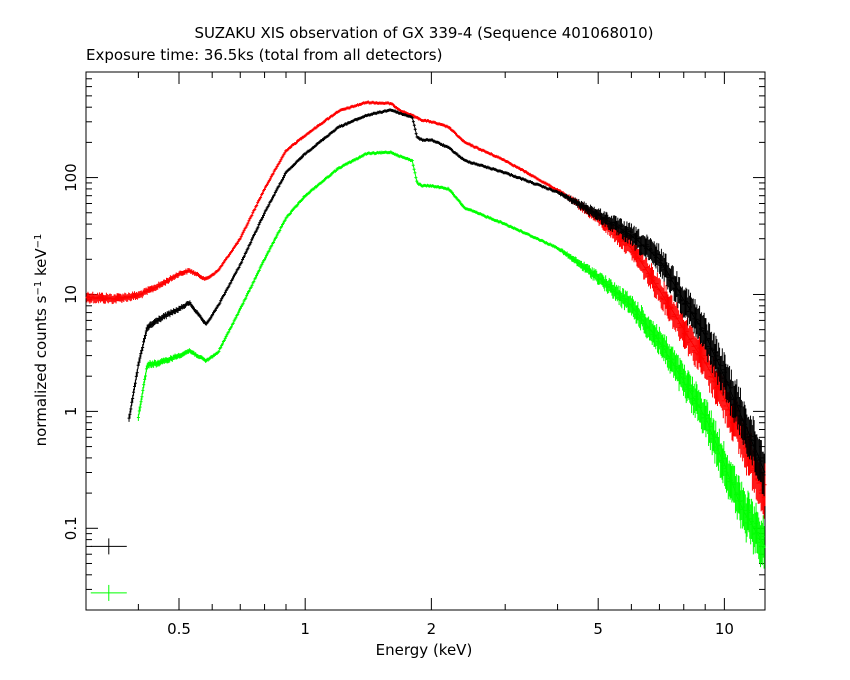 The width and height of the screenshot is (850, 680). I want to click on x-tick-label: 2, so click(432, 629).